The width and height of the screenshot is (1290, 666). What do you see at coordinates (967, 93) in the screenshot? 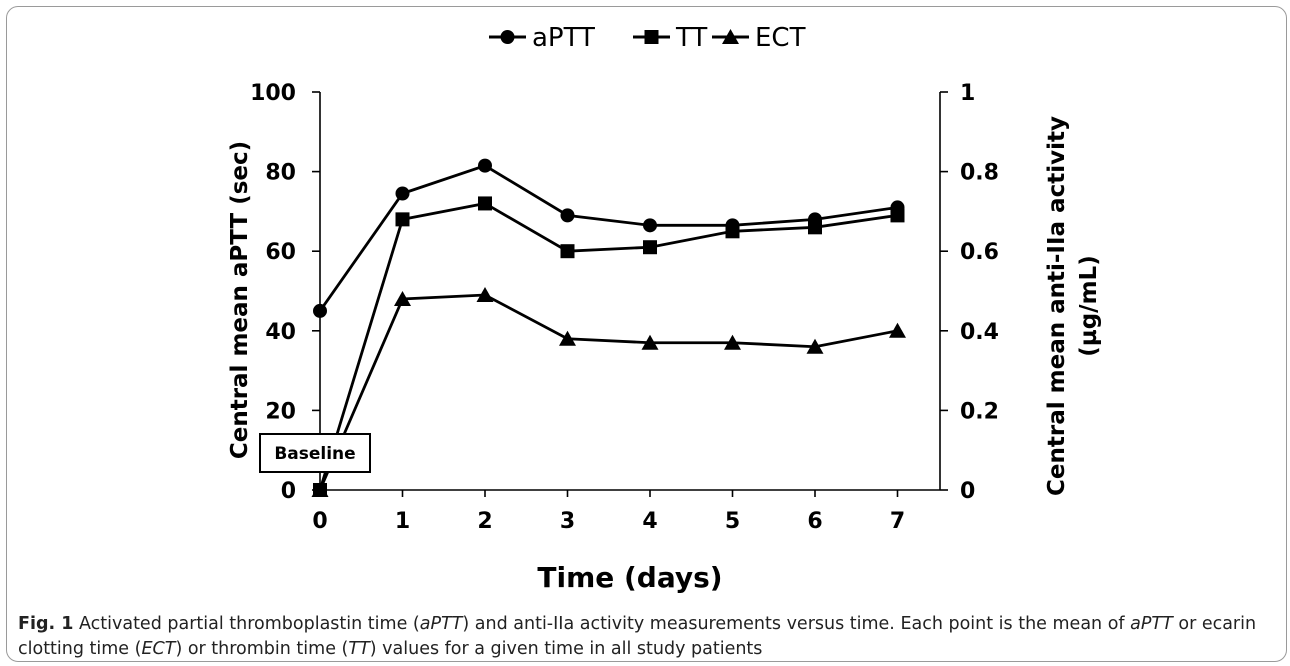
I see `y-tick-label-right: 1` at bounding box center [967, 93].